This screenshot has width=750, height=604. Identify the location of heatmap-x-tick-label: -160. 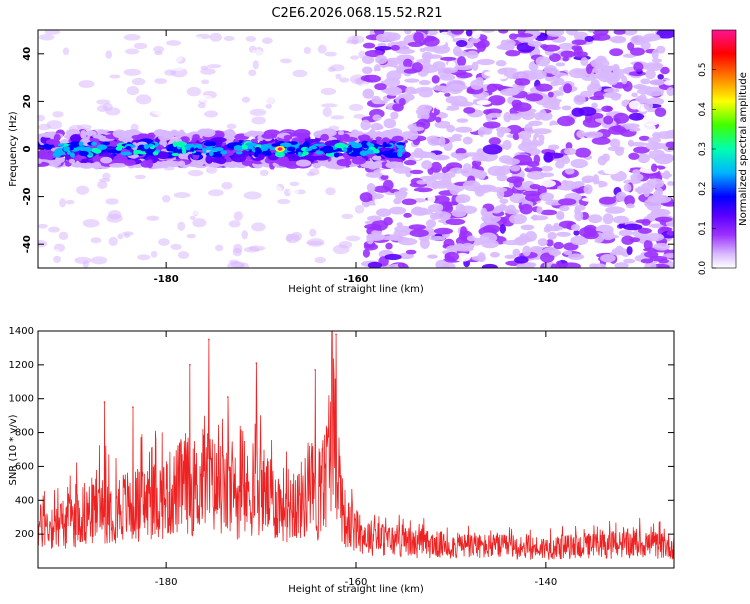
(355, 279).